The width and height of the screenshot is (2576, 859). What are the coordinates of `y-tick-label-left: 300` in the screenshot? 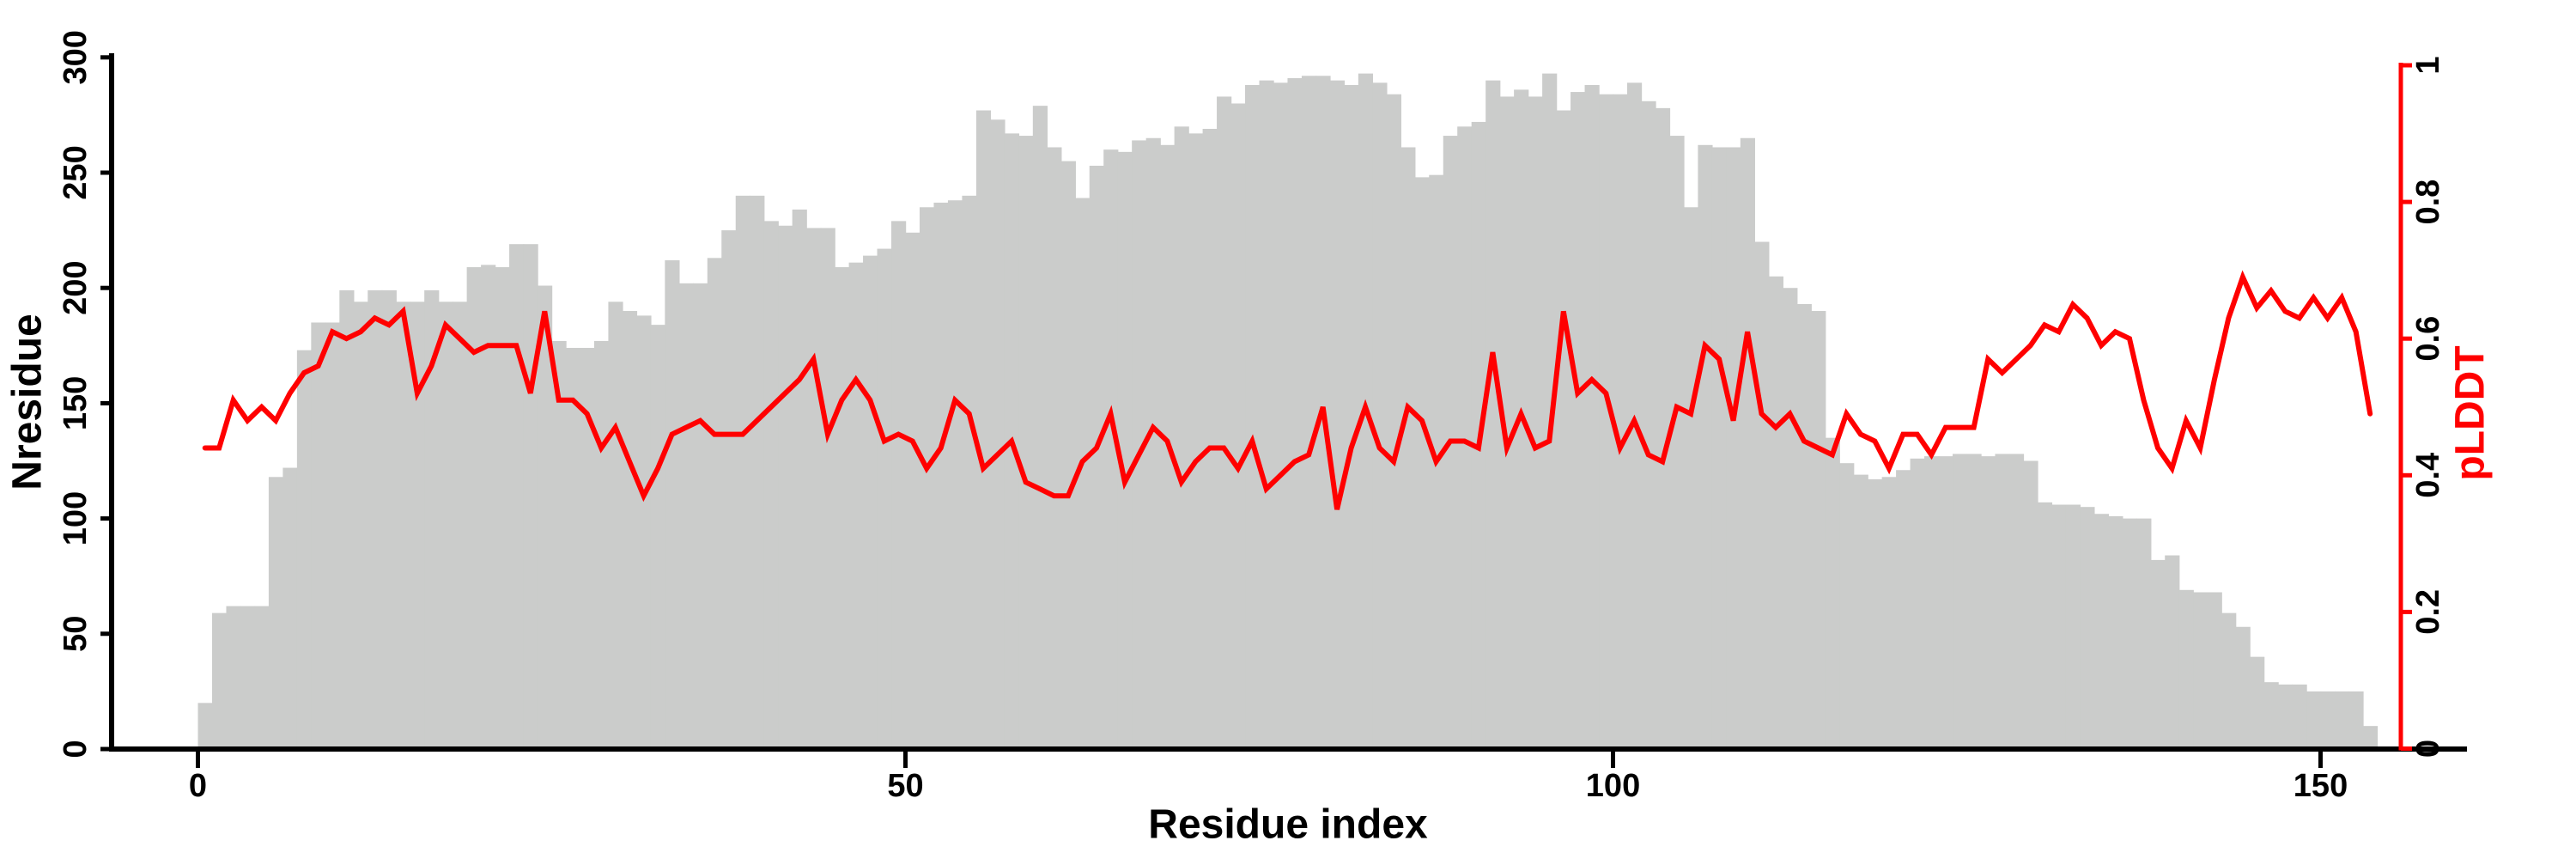 It's located at (76, 57).